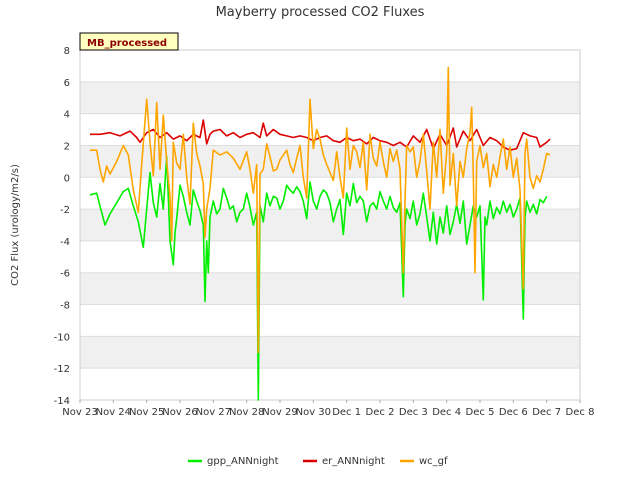  What do you see at coordinates (513, 412) in the screenshot?
I see `x-tick-label: Dec 6` at bounding box center [513, 412].